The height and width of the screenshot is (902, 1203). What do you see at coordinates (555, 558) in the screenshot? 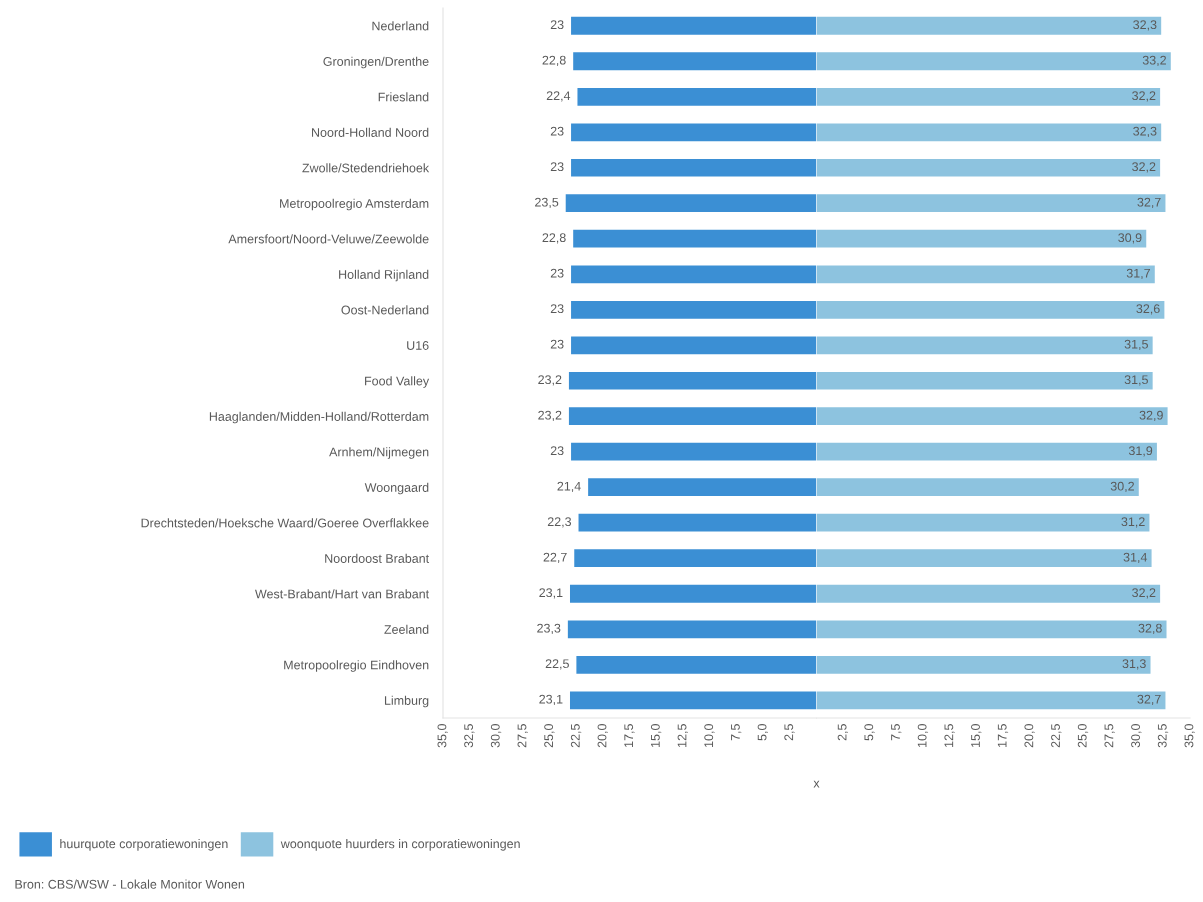
I see `data-label: 22,7` at bounding box center [555, 558].